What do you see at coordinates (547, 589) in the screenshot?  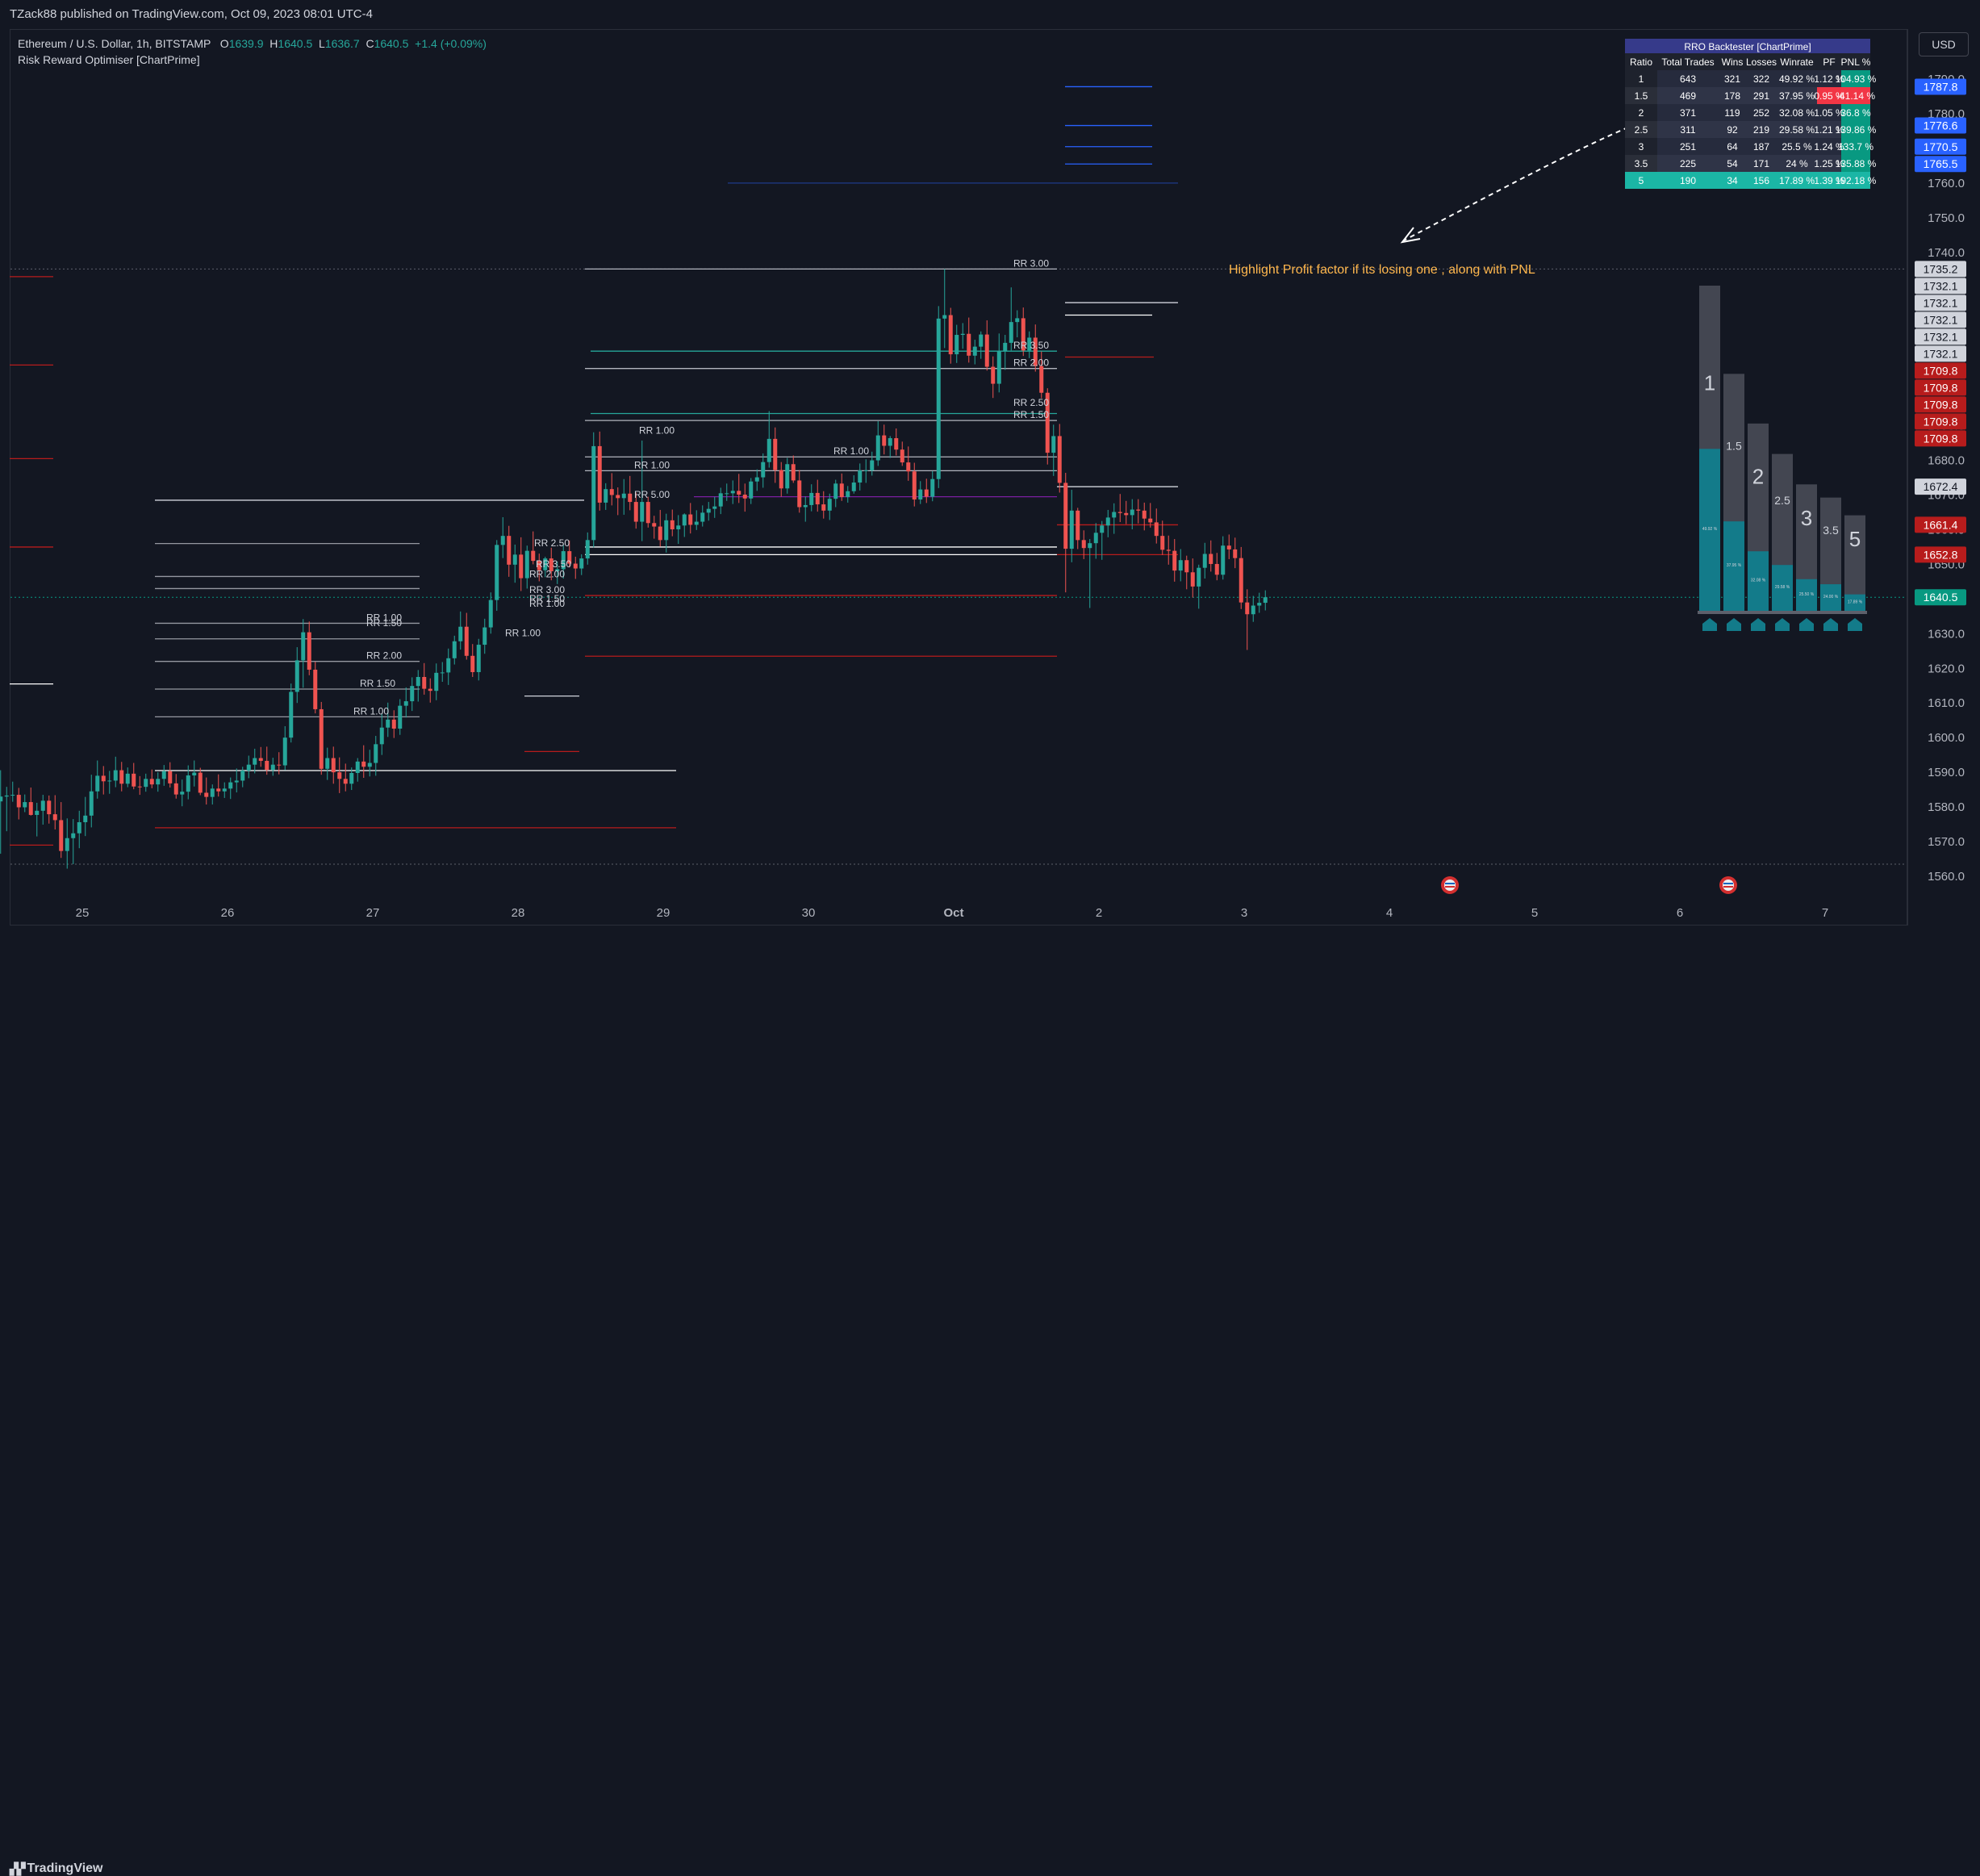 I see `rr-label: RR 3.00` at bounding box center [547, 589].